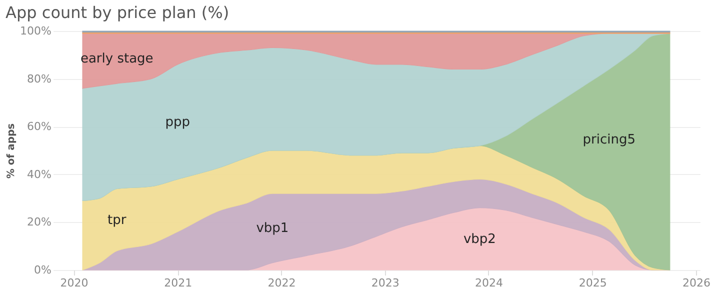  What do you see at coordinates (43, 270) in the screenshot?
I see `y-tick-label: 0%` at bounding box center [43, 270].